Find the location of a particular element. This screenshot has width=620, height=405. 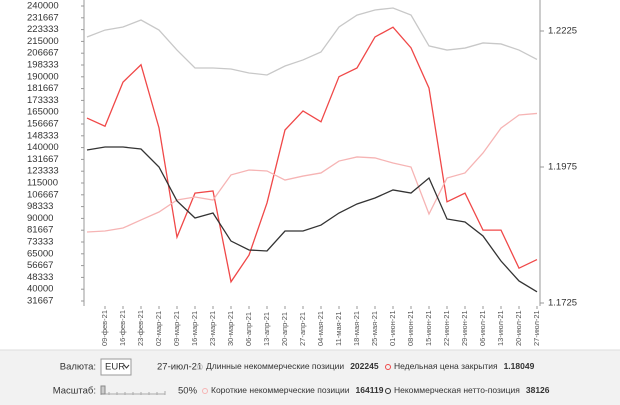

legend-entry: Короткие некоммерческие позиции 164119 is located at coordinates (297, 390).